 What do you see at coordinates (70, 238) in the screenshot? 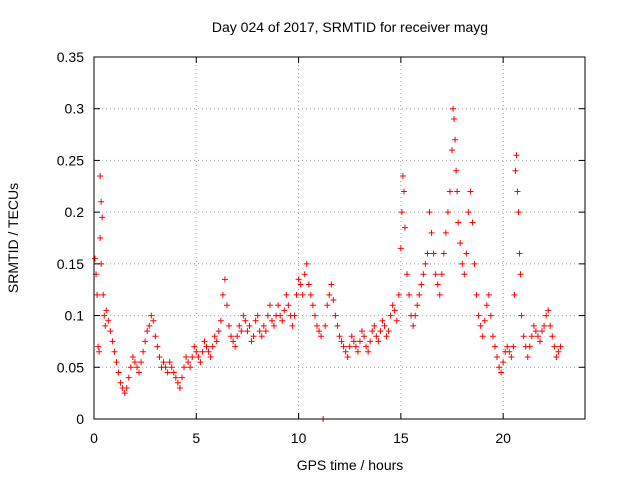
I see `y-tick-labels: 0 0.05 0.1 0.15 0.2 0.25 0.3 0.35` at bounding box center [70, 238].